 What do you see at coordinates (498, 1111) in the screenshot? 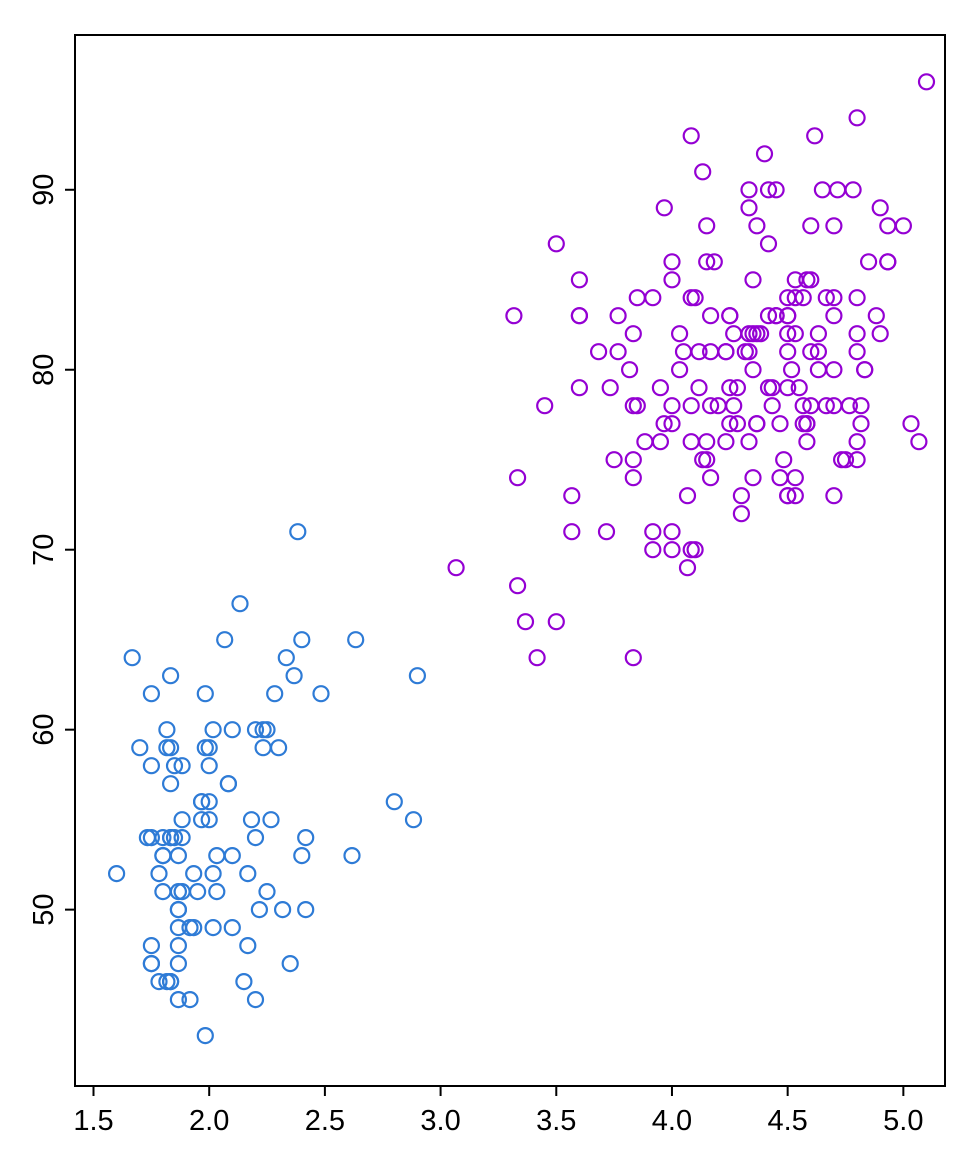
I see `x-axis: 1.5 2.0 2.5 3.0 3.5 4.0 4.5 5.0` at bounding box center [498, 1111].